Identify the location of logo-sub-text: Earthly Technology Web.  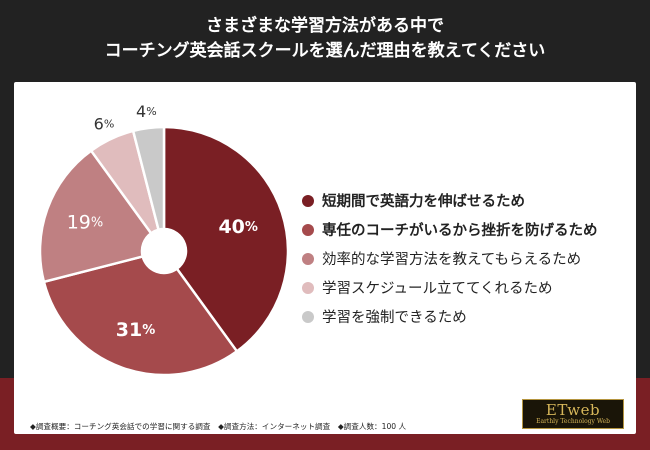
(573, 421).